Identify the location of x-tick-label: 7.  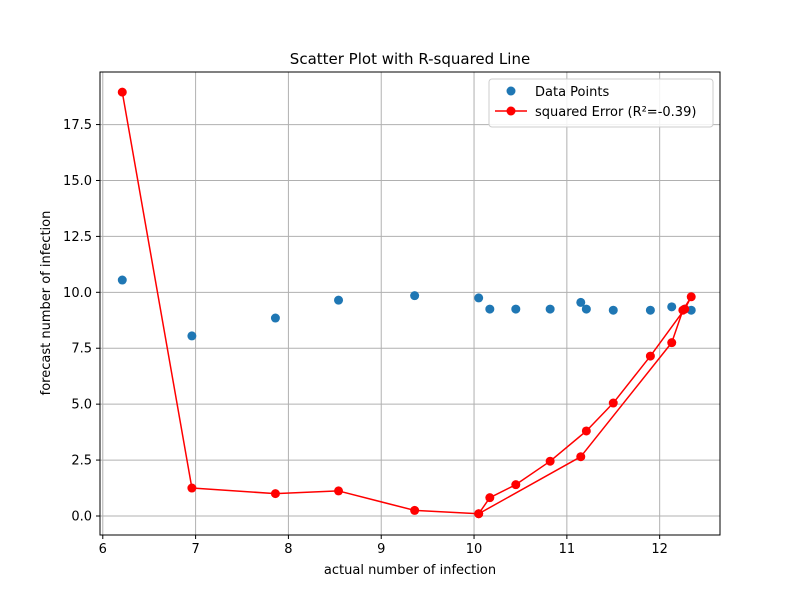
(195, 549).